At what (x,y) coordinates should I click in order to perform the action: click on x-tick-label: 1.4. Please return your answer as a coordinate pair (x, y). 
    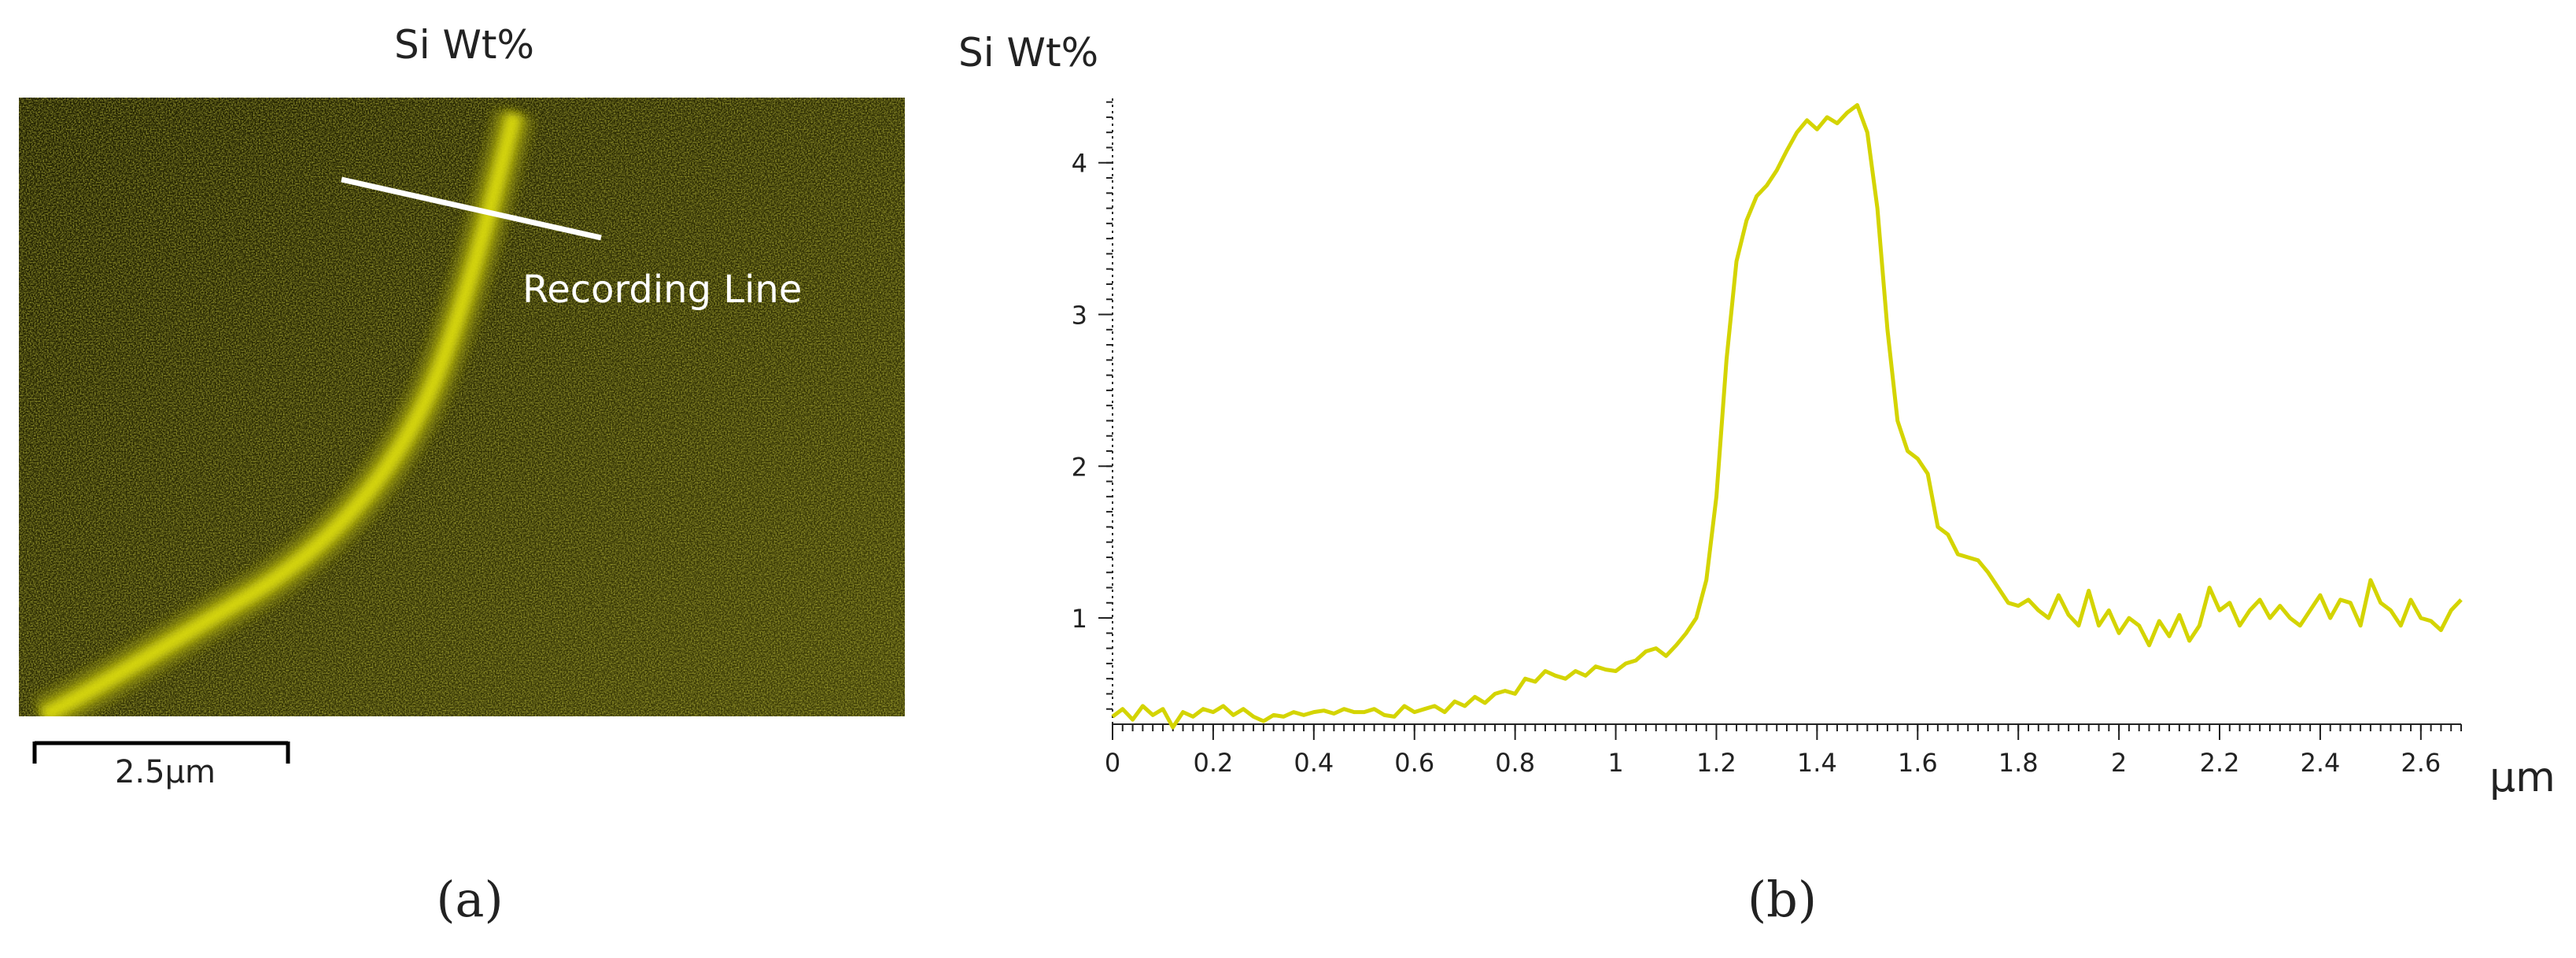
    Looking at the image, I should click on (1817, 763).